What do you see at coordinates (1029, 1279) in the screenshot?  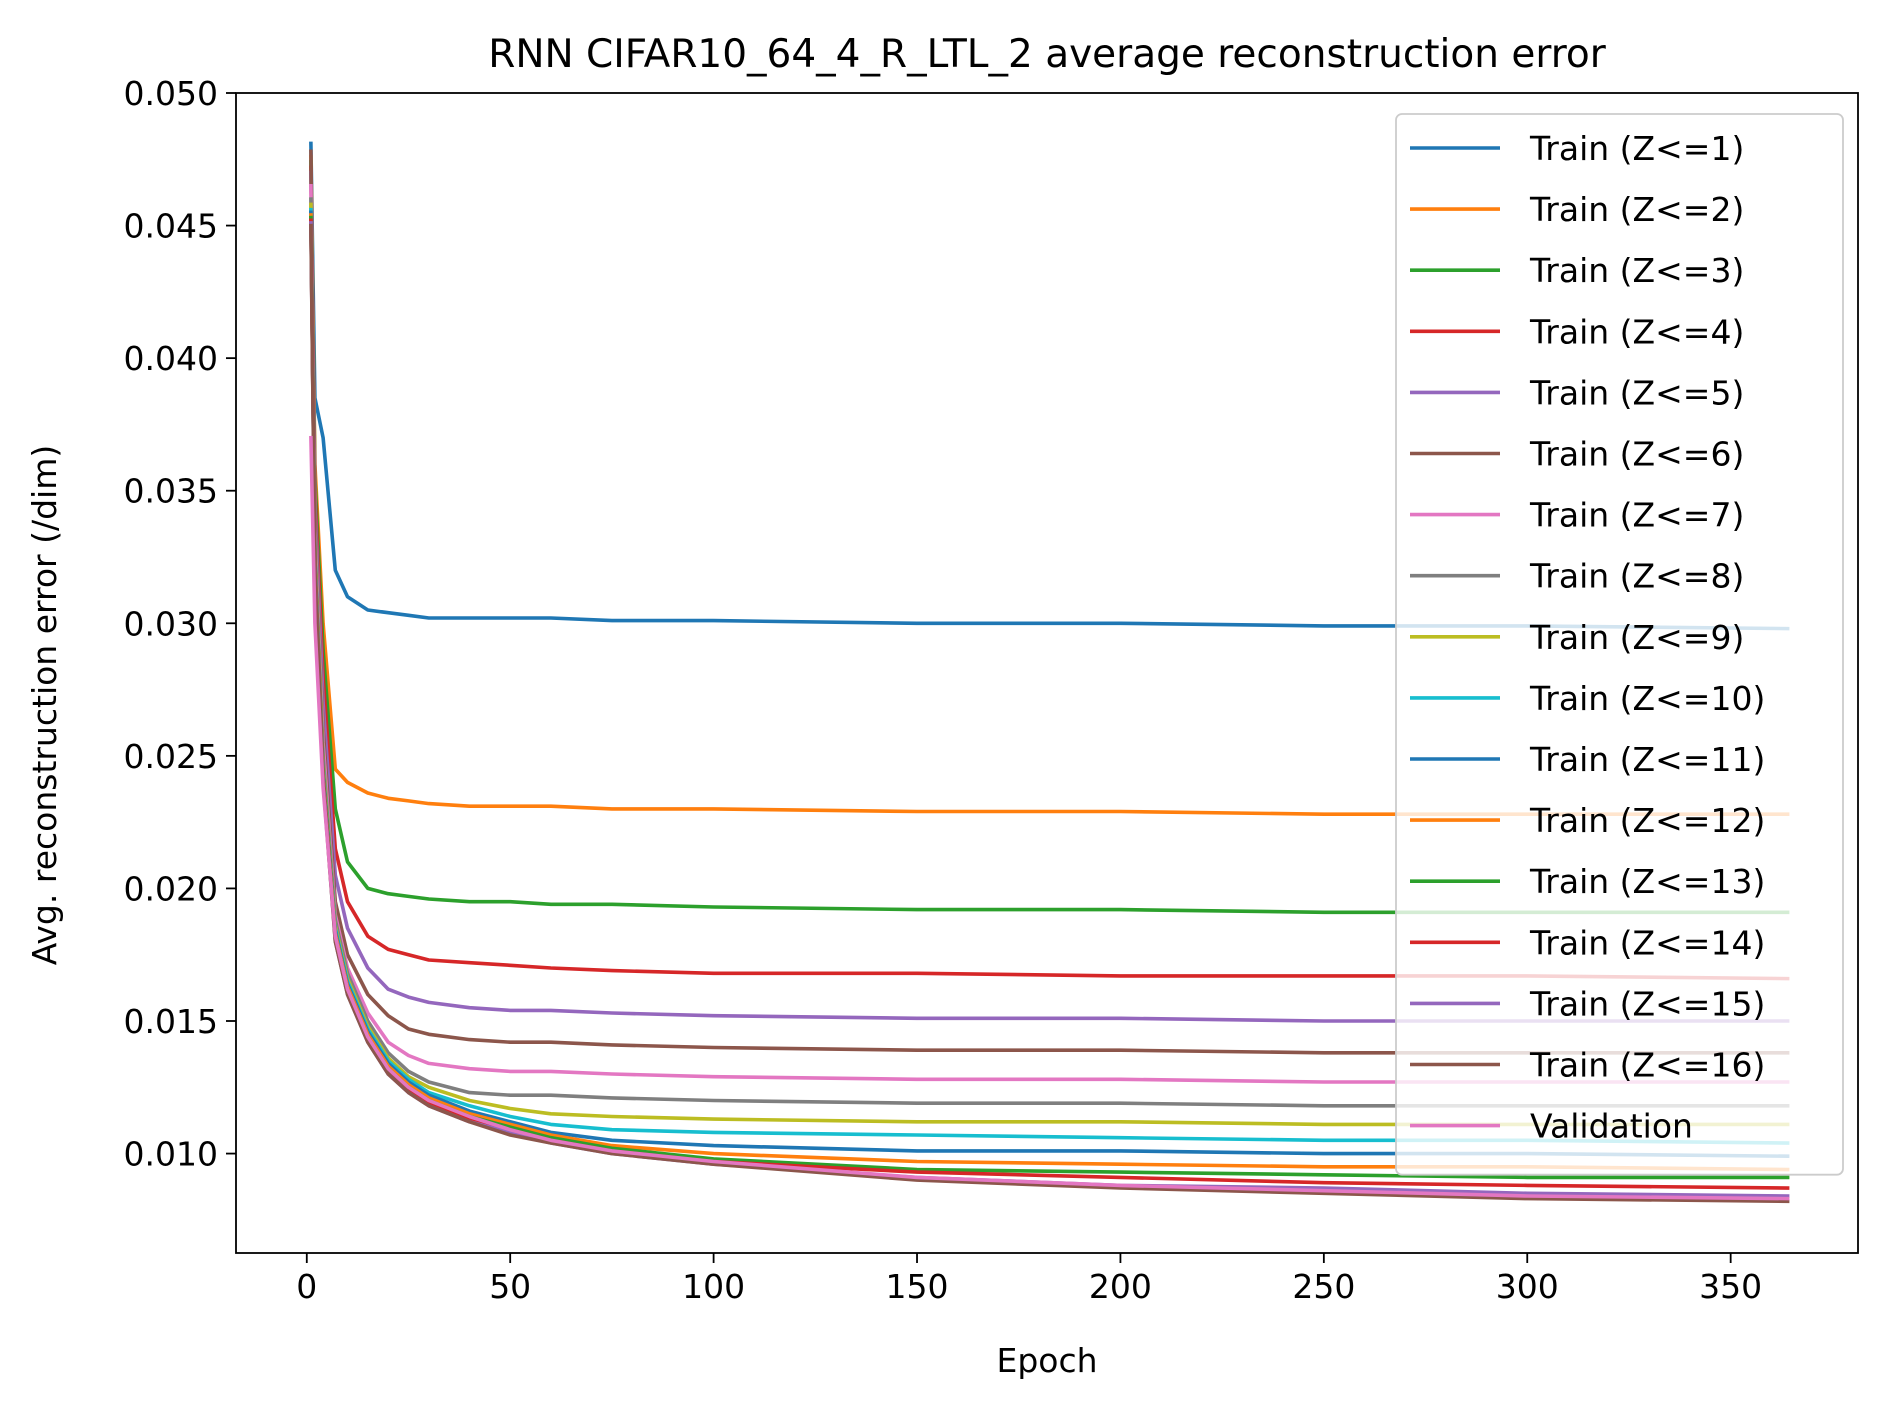 I see `x-axis-ticks: 0 50 100 150 200 250 300 350` at bounding box center [1029, 1279].